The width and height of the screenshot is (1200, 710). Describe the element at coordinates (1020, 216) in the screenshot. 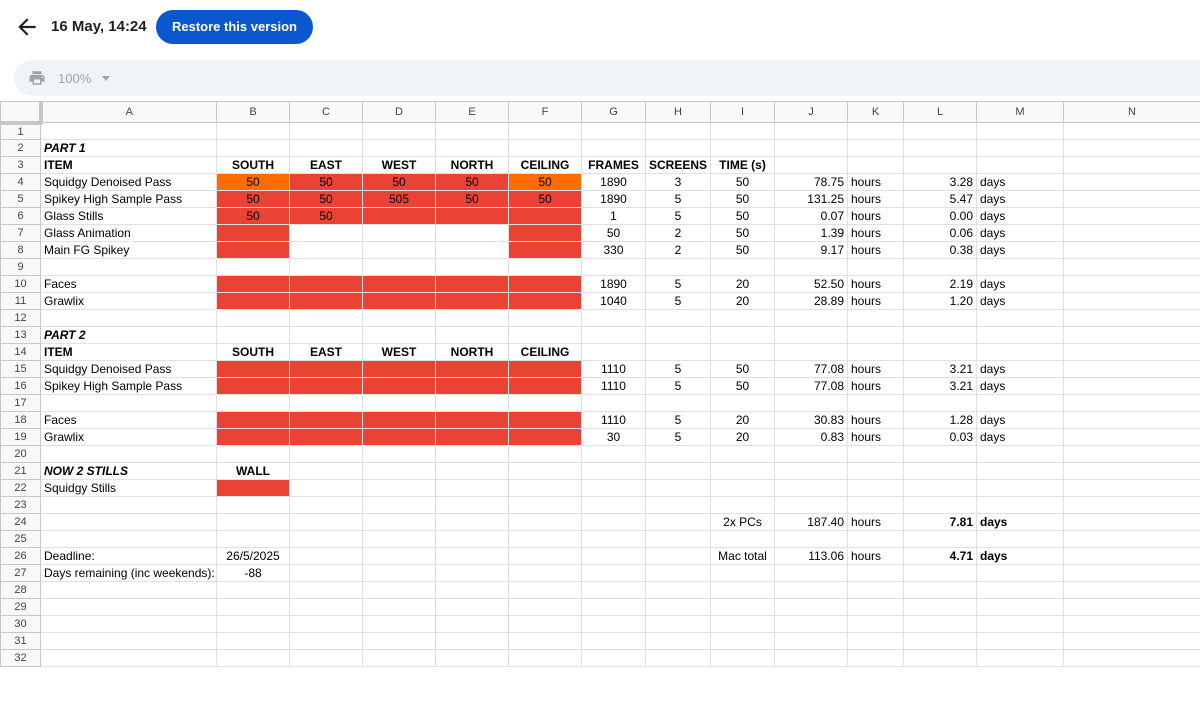

I see `cell-m6: days` at that location.